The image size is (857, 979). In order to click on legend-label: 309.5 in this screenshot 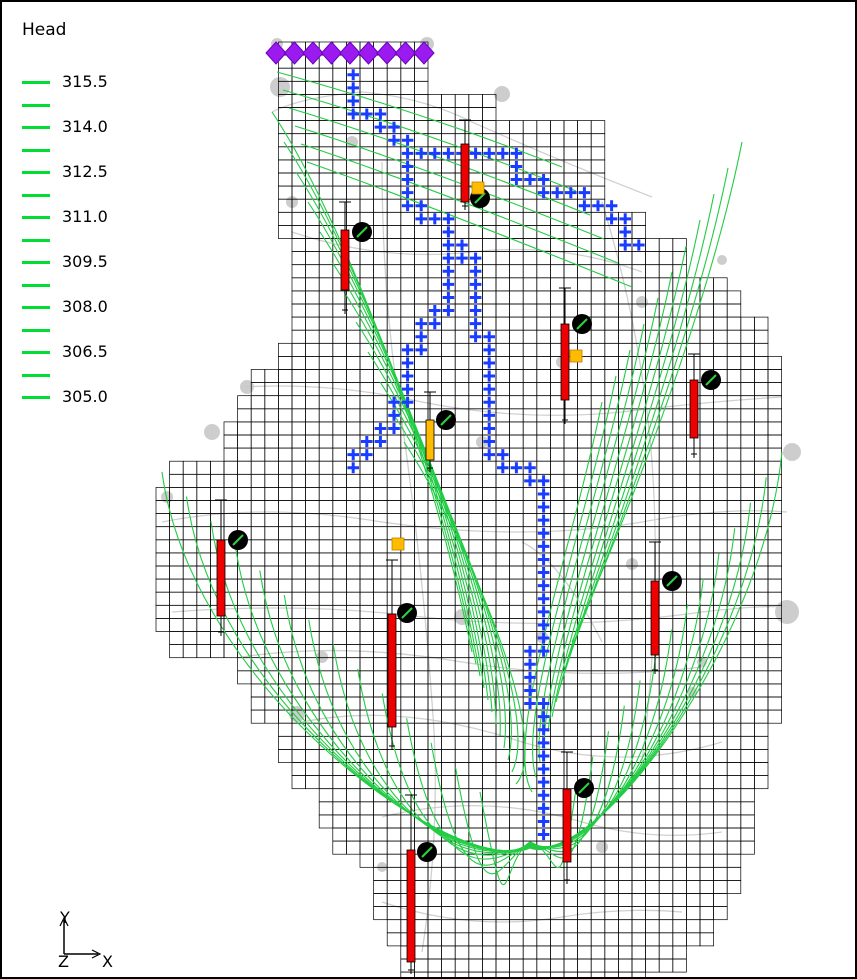, I will do `click(85, 261)`.